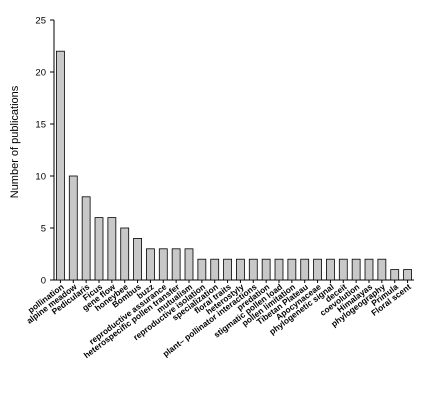 This screenshot has width=426, height=406. What do you see at coordinates (43, 229) in the screenshot?
I see `y-tick-label: 5` at bounding box center [43, 229].